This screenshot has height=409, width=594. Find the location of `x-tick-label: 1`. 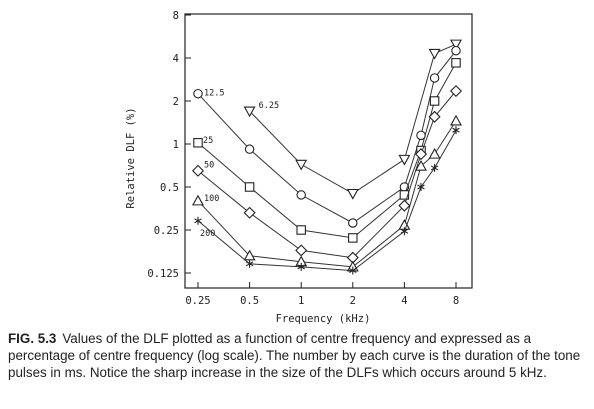

x-tick-label: 1 is located at coordinates (301, 301).